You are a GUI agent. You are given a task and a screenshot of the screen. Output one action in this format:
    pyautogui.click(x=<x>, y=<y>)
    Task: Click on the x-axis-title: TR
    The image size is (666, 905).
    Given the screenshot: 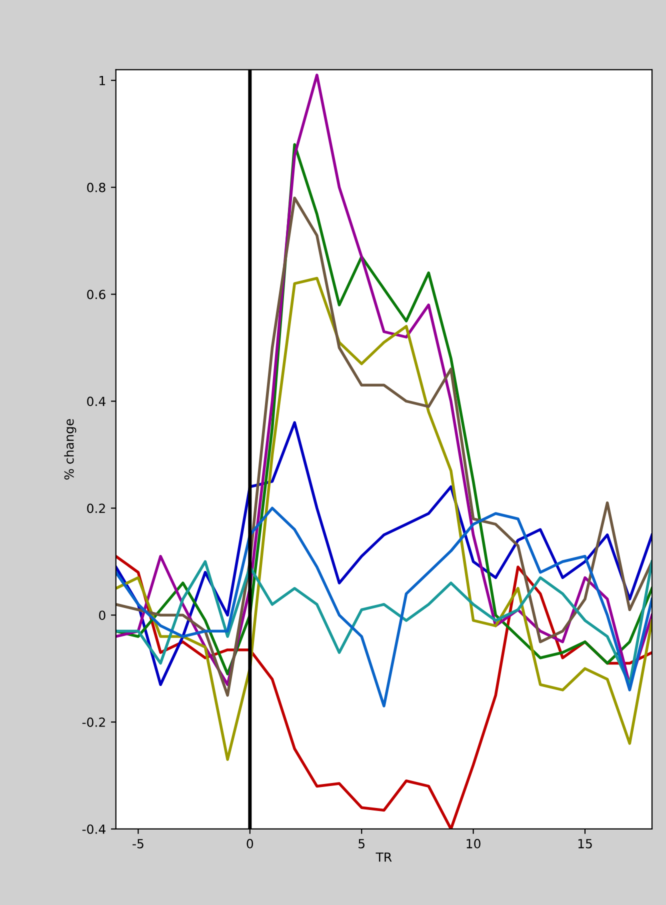 What is the action you would take?
    pyautogui.click(x=384, y=857)
    